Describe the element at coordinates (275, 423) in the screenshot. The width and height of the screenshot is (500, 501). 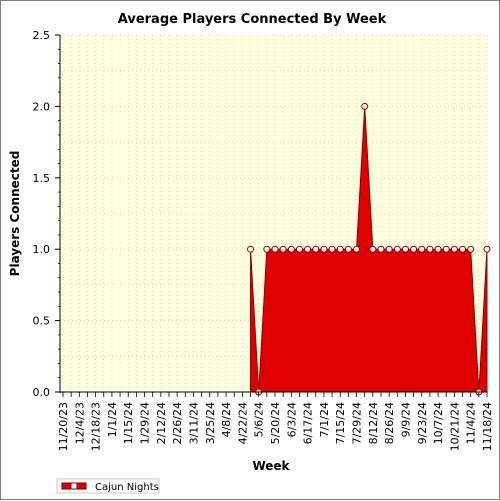
I see `x-tick-label: 5/20/24` at that location.